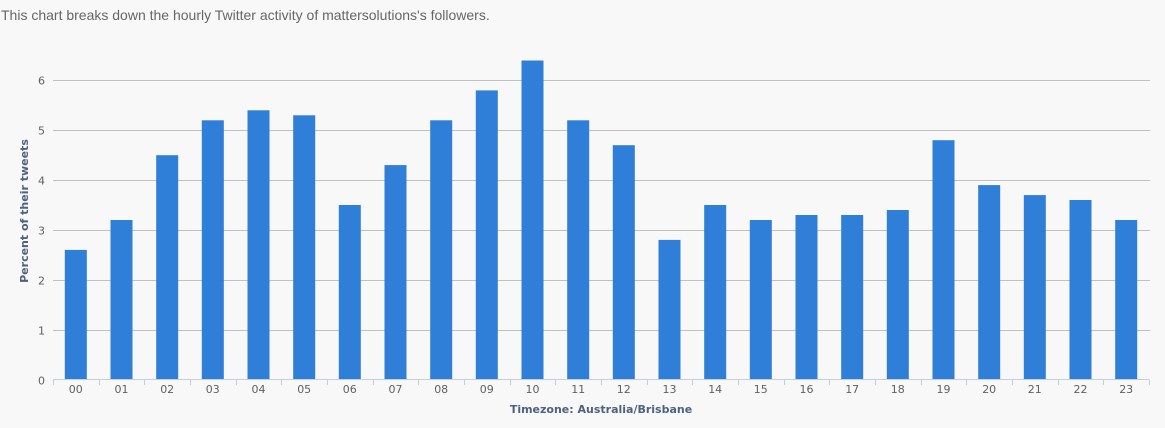 This screenshot has width=1165, height=428. I want to click on x-tick-label: 04, so click(259, 389).